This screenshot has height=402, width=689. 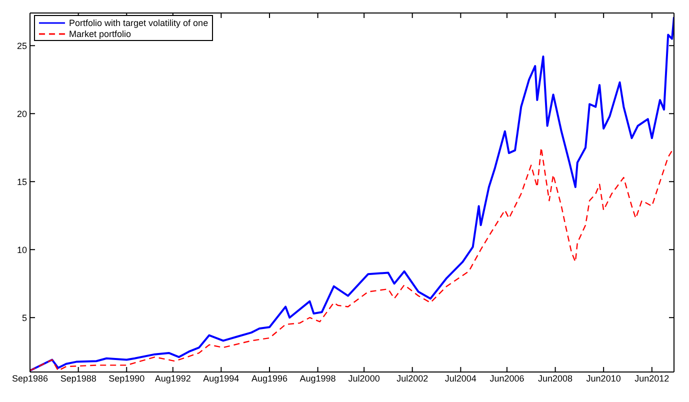 I want to click on x-tick-label: Jun2006, so click(x=507, y=378).